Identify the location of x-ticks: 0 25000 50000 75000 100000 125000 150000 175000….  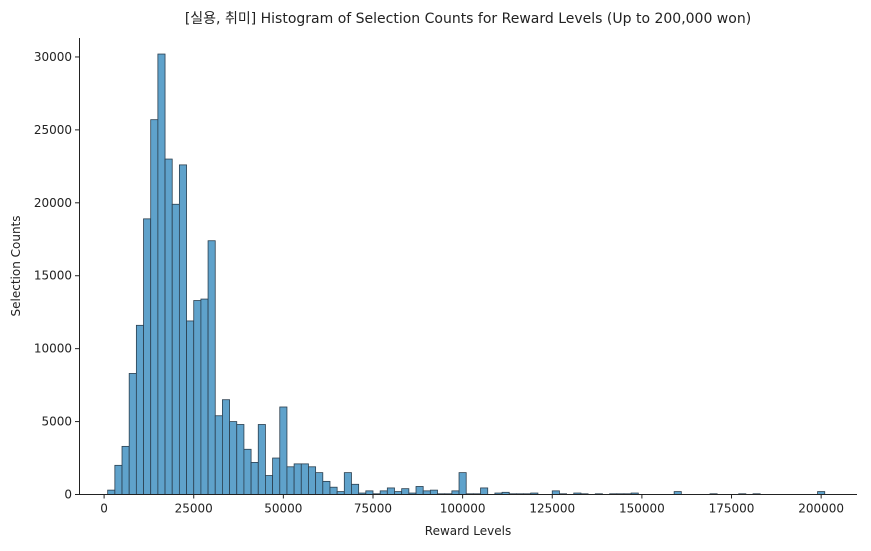
(472, 505).